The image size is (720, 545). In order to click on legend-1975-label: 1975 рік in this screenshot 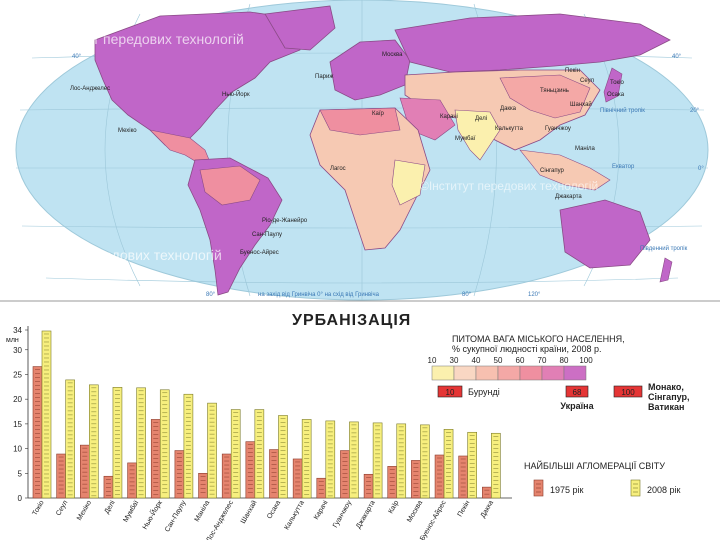, I will do `click(567, 490)`.